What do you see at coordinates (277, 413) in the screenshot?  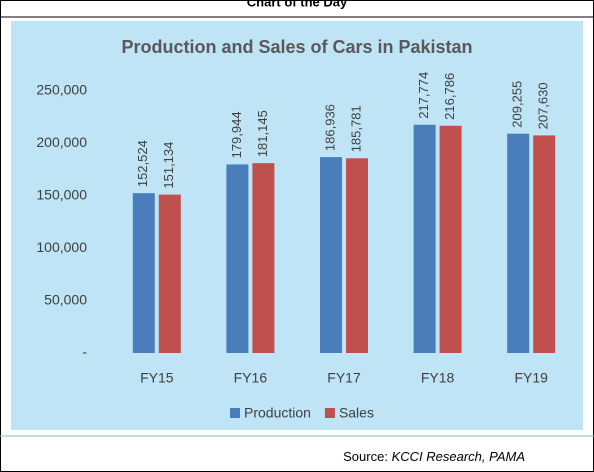 I see `legend-label: Production` at bounding box center [277, 413].